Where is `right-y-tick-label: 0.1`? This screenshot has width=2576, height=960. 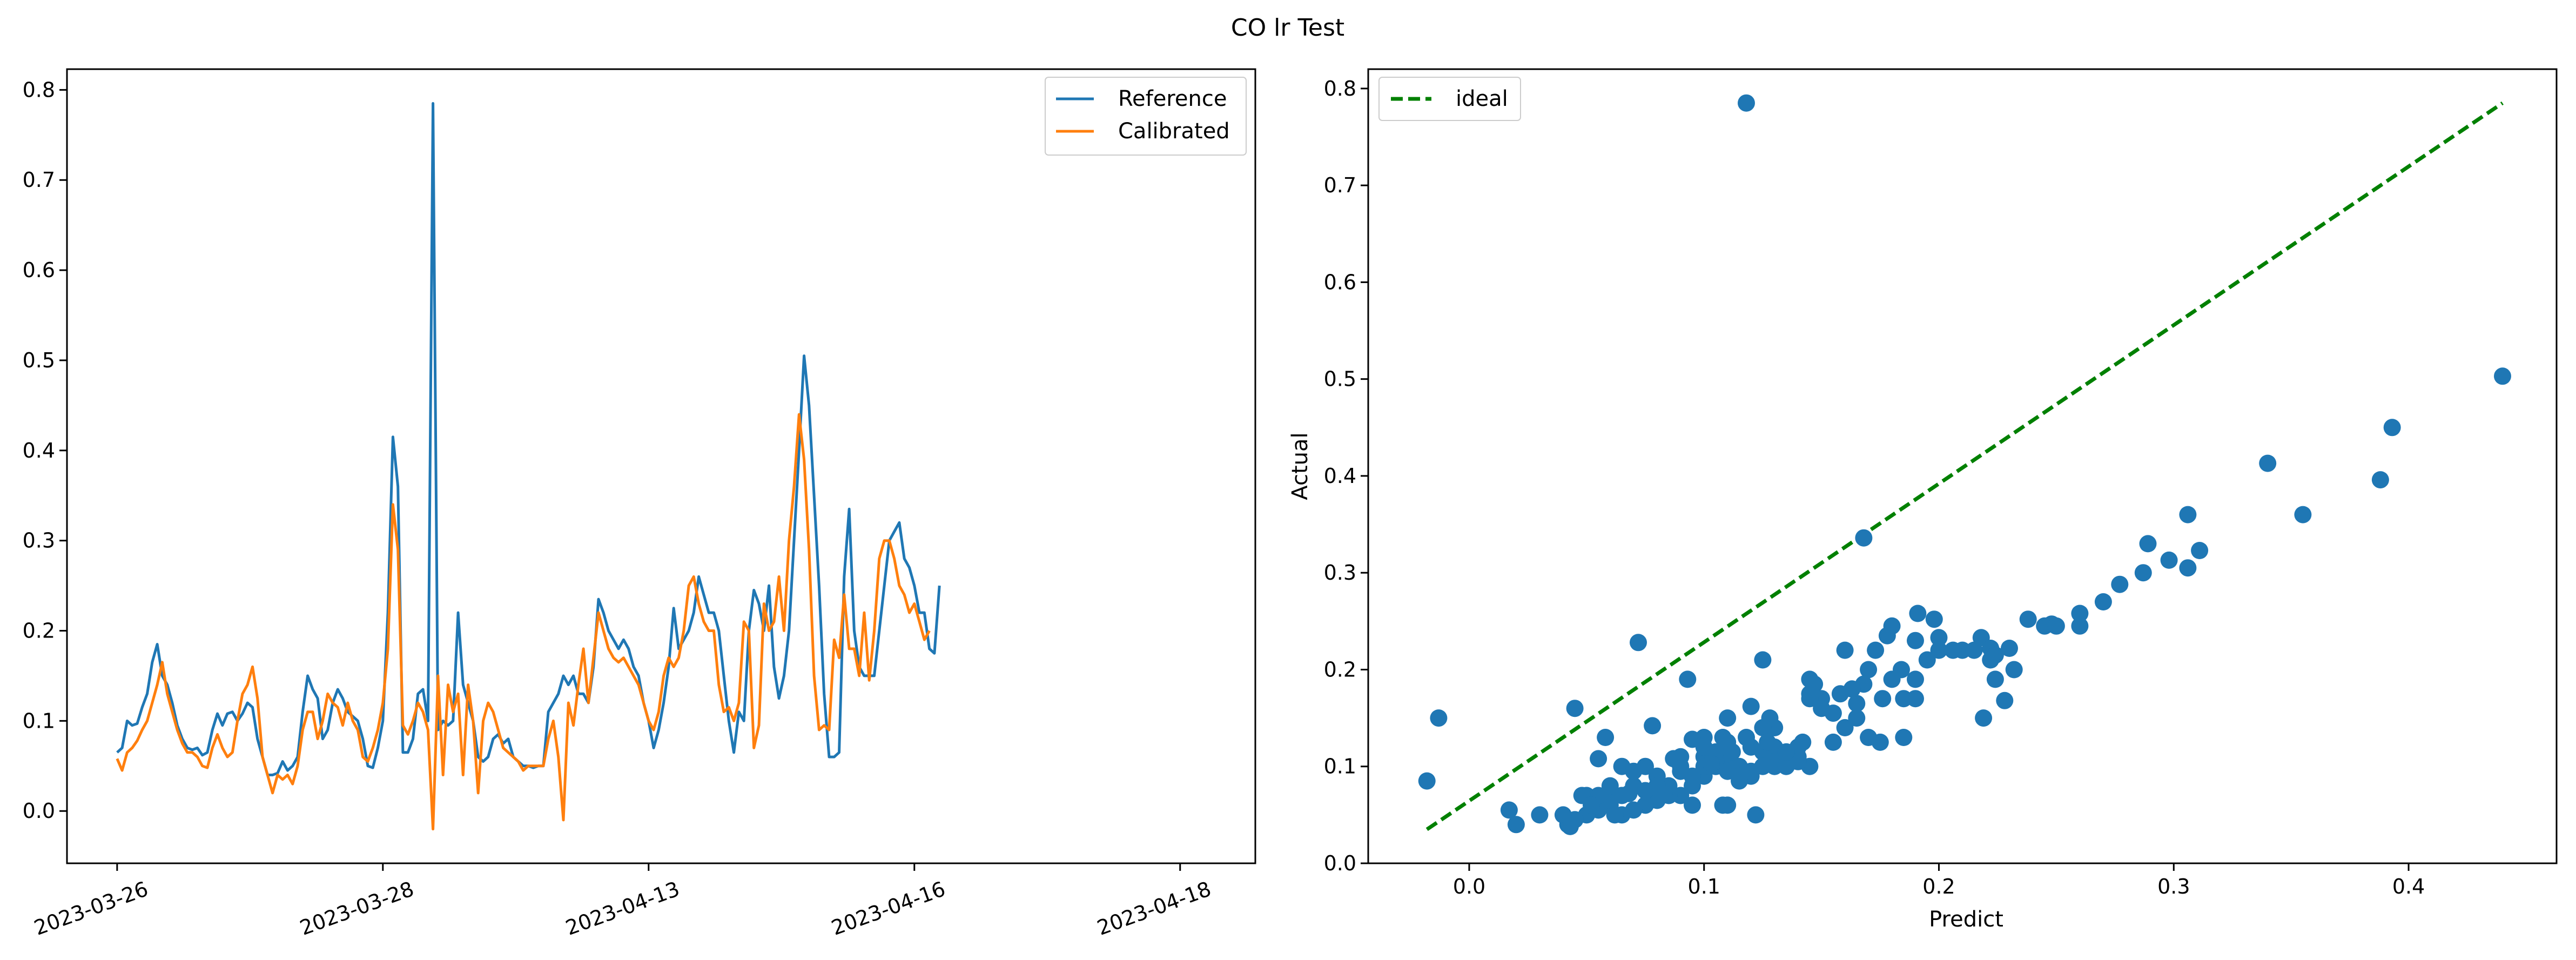
right-y-tick-label: 0.1 is located at coordinates (1340, 766).